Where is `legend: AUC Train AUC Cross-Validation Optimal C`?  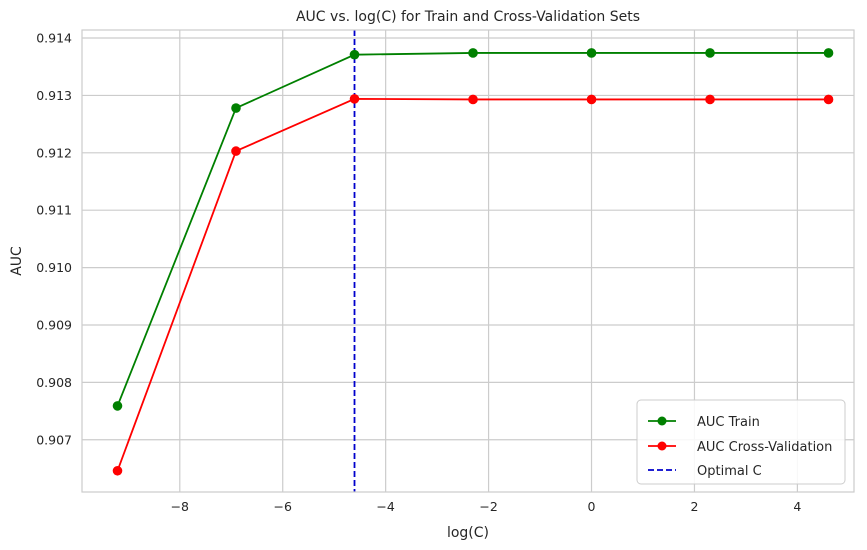
legend: AUC Train AUC Cross-Validation Optimal C is located at coordinates (741, 442).